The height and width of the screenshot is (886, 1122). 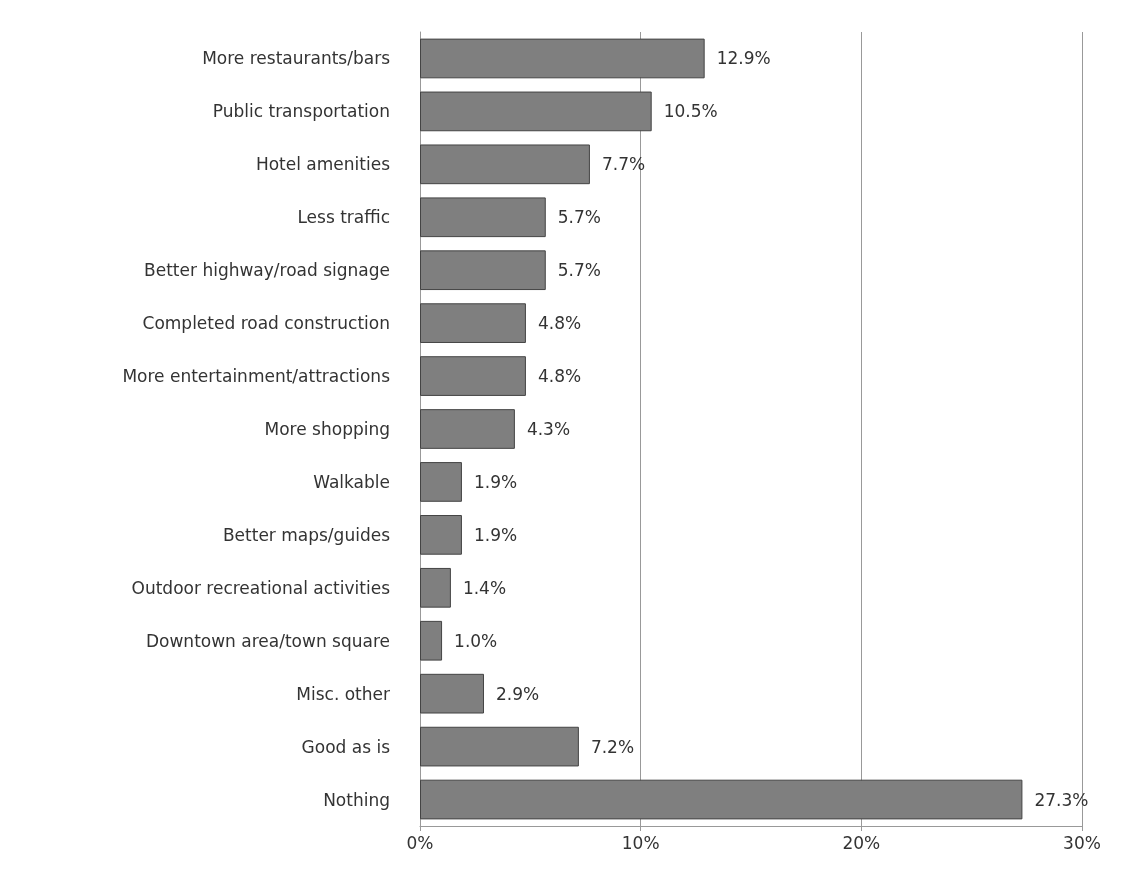 I want to click on y-tick-label: Less traffic, so click(x=343, y=217).